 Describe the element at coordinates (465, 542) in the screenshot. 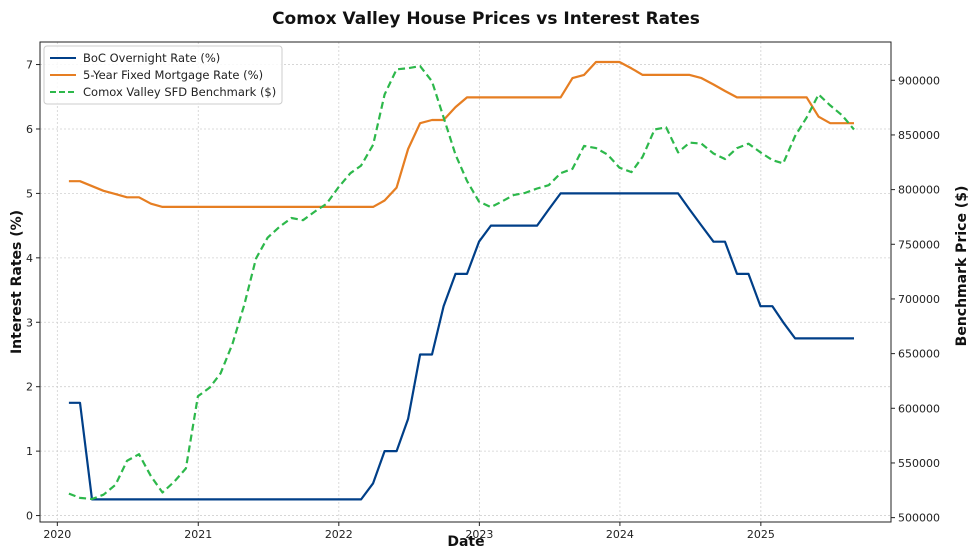

I see `x-axis-title: Date` at that location.